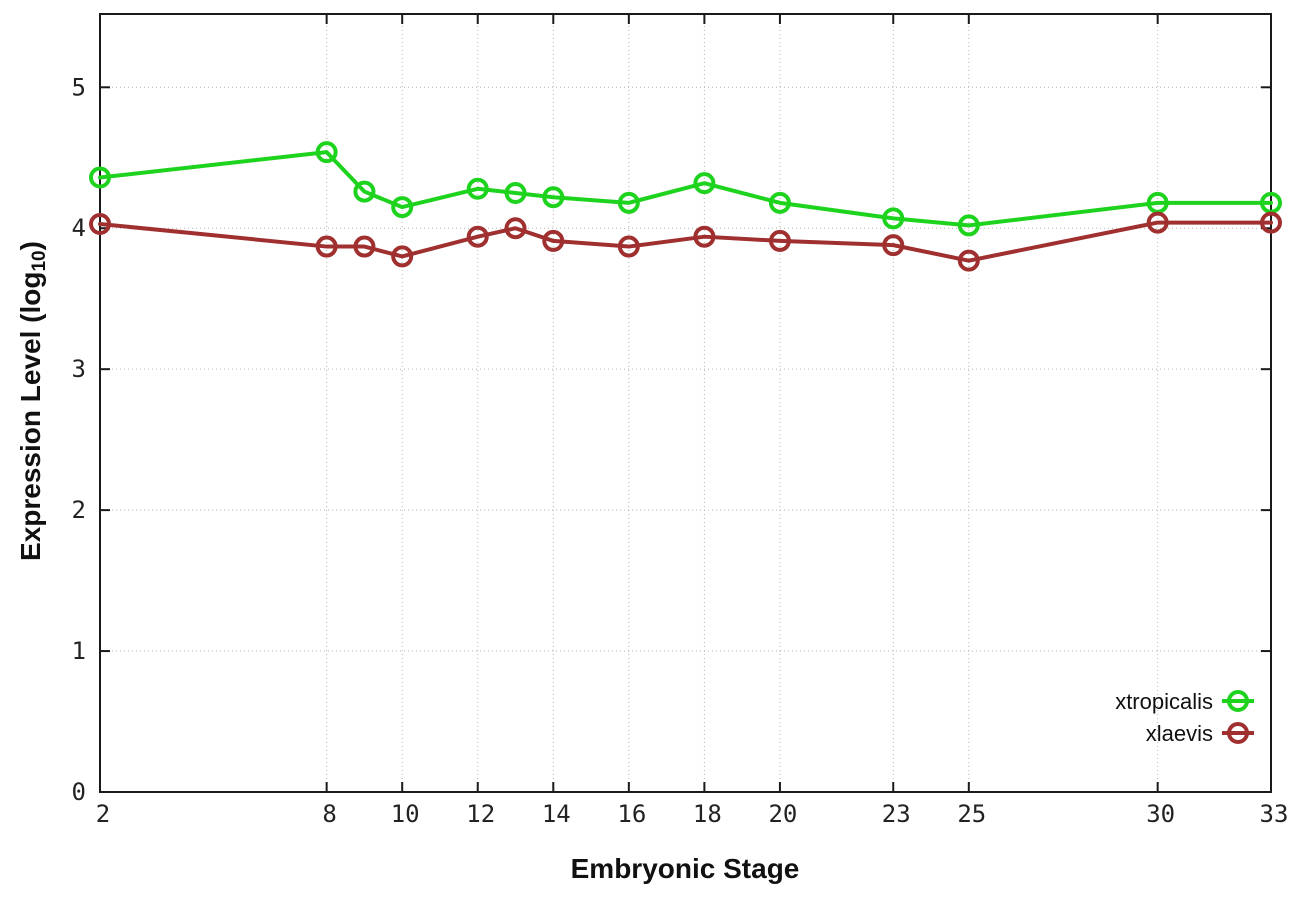  Describe the element at coordinates (1238, 733) in the screenshot. I see `legend-marker-xlaevis` at that location.